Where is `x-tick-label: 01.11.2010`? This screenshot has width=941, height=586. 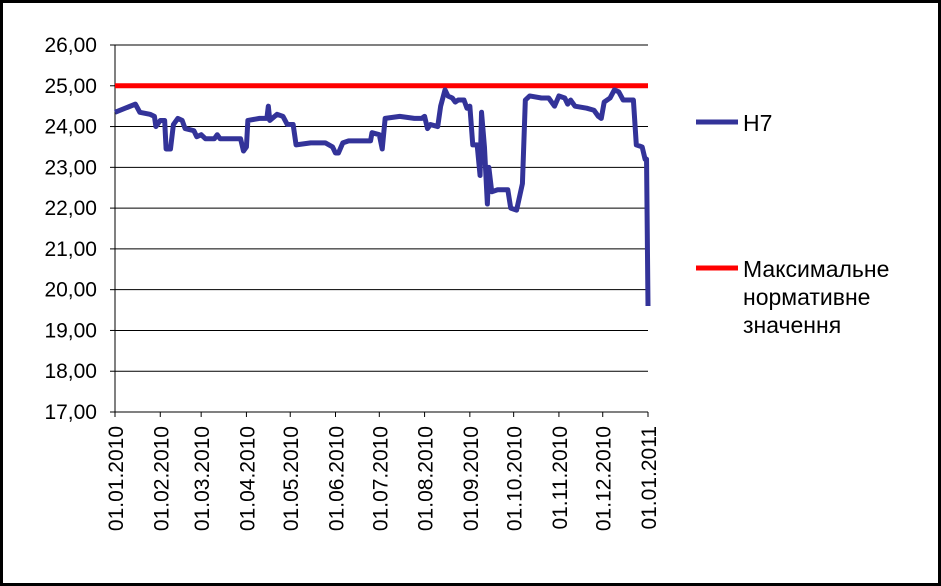 x-tick-label: 01.11.2010 is located at coordinates (560, 478).